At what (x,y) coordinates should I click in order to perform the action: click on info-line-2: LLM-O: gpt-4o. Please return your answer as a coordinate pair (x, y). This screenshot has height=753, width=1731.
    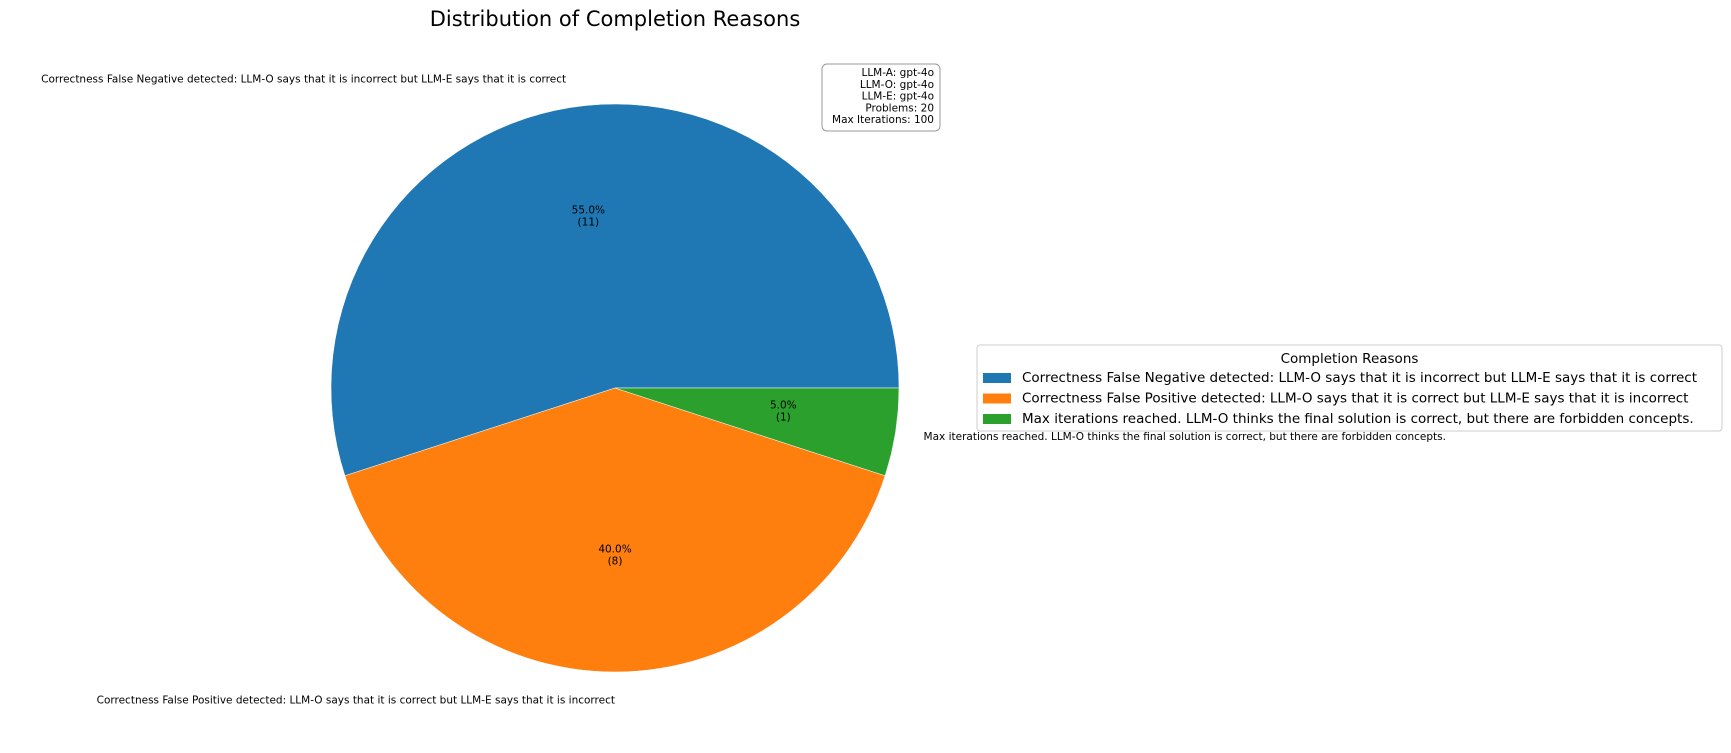
    Looking at the image, I should click on (897, 85).